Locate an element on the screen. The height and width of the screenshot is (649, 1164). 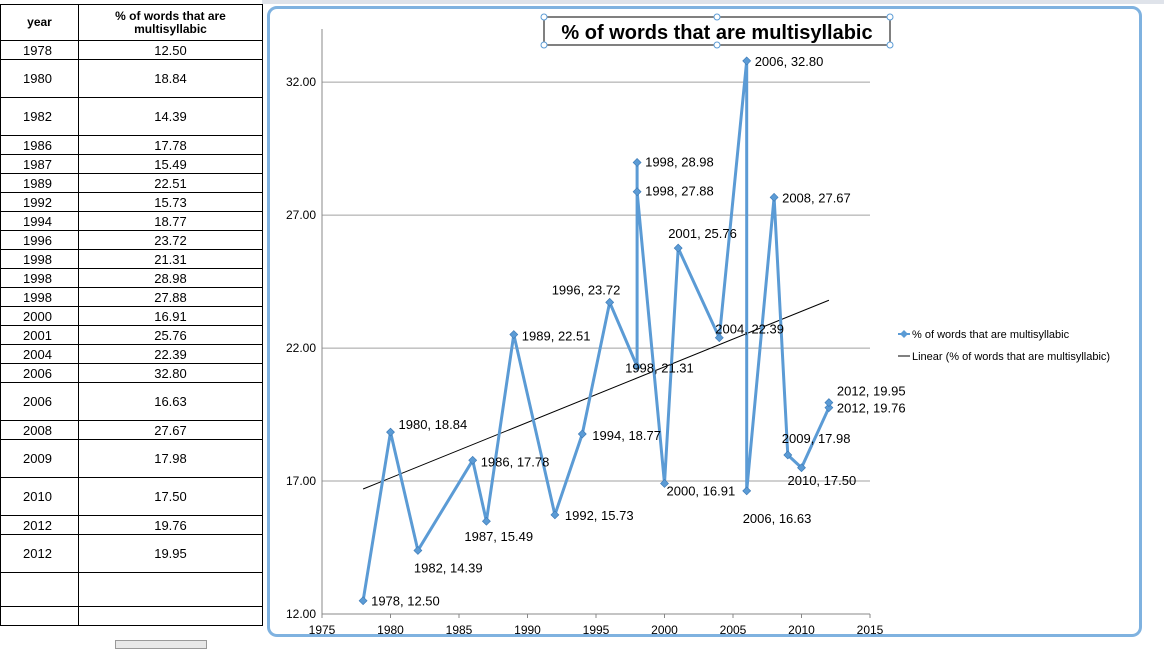
table-row: 1994 18.77 is located at coordinates (131, 221).